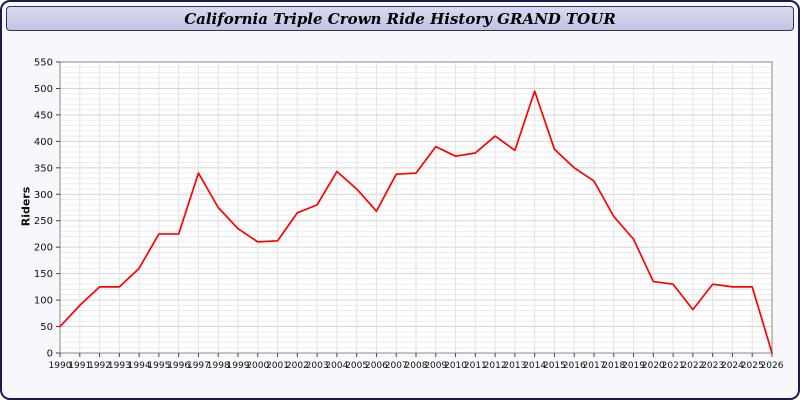  What do you see at coordinates (43, 142) in the screenshot?
I see `svg-text: 400` at bounding box center [43, 142].